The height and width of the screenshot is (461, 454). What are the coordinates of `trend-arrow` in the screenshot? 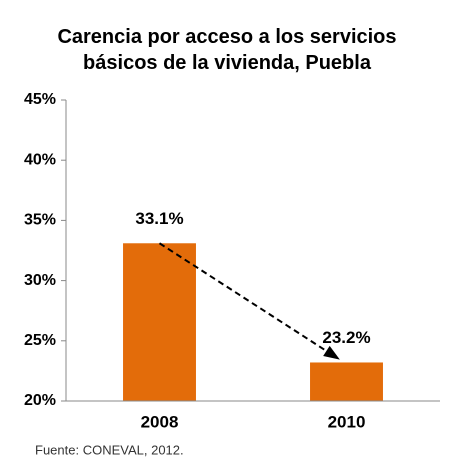 It's located at (248, 300).